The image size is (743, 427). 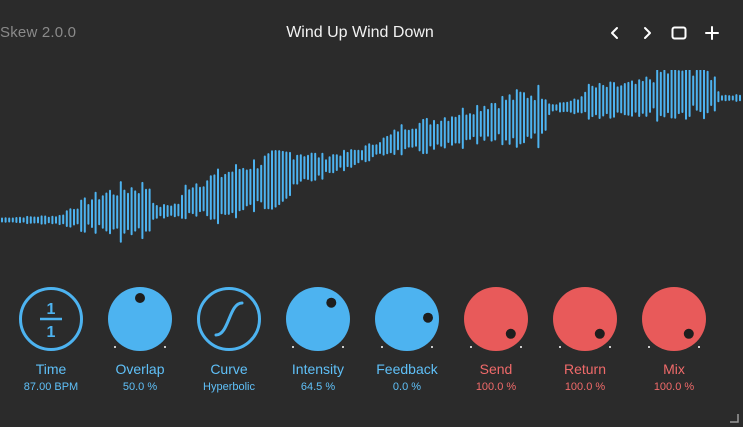 What do you see at coordinates (360, 32) in the screenshot?
I see `preset-name: Wind Up Wind Down` at bounding box center [360, 32].